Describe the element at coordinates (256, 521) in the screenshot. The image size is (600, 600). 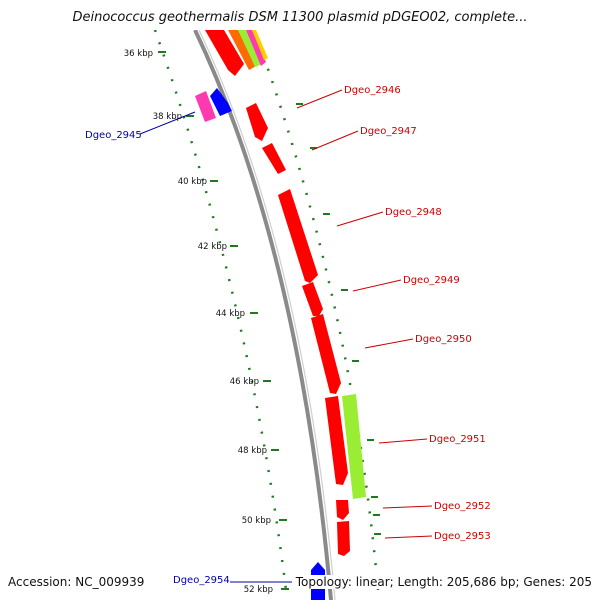
I see `ruler-label: 50 kbp` at that location.